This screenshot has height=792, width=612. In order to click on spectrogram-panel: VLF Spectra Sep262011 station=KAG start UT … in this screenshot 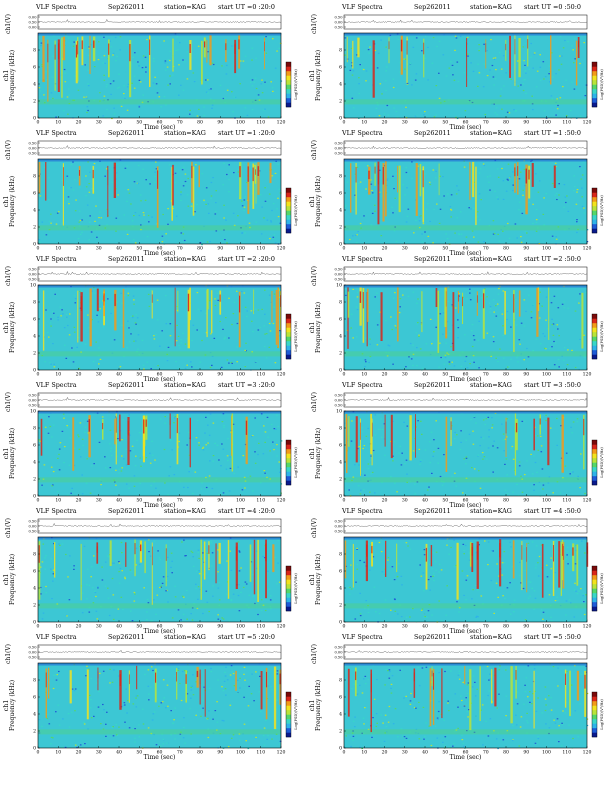, I will do `click(456, 445)`.